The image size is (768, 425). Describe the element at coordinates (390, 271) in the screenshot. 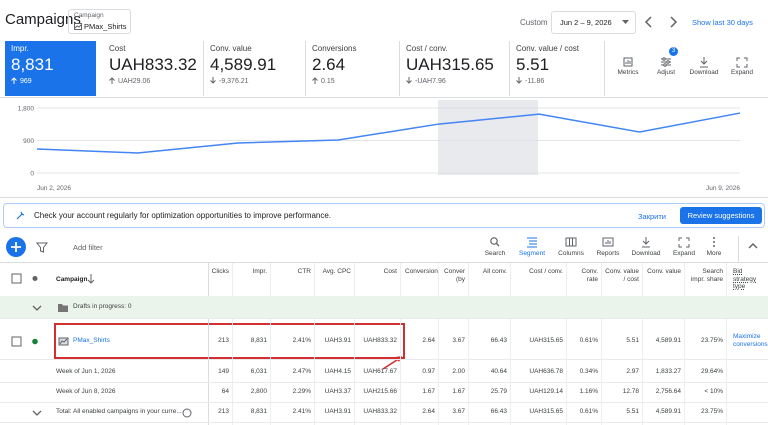

I see `column-header: Cost` at that location.